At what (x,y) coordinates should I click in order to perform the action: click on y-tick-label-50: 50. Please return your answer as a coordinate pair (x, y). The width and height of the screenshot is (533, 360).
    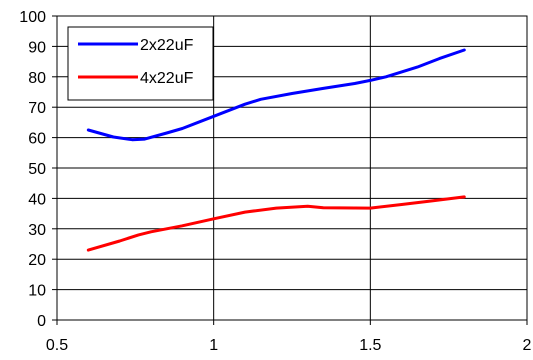
    Looking at the image, I should click on (37, 169).